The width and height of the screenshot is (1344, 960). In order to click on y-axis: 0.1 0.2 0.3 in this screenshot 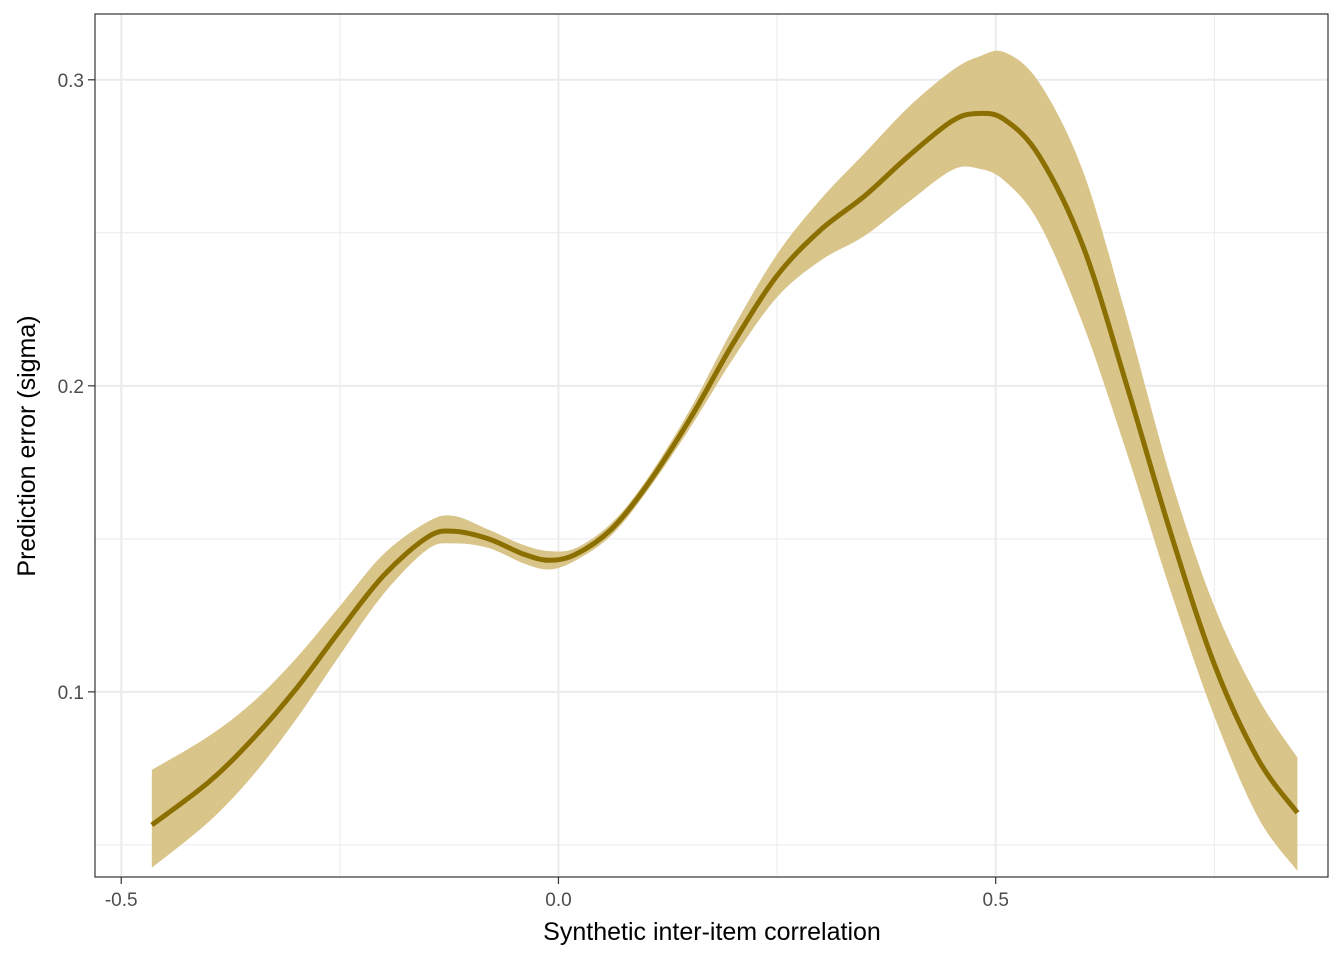, I will do `click(76, 387)`.